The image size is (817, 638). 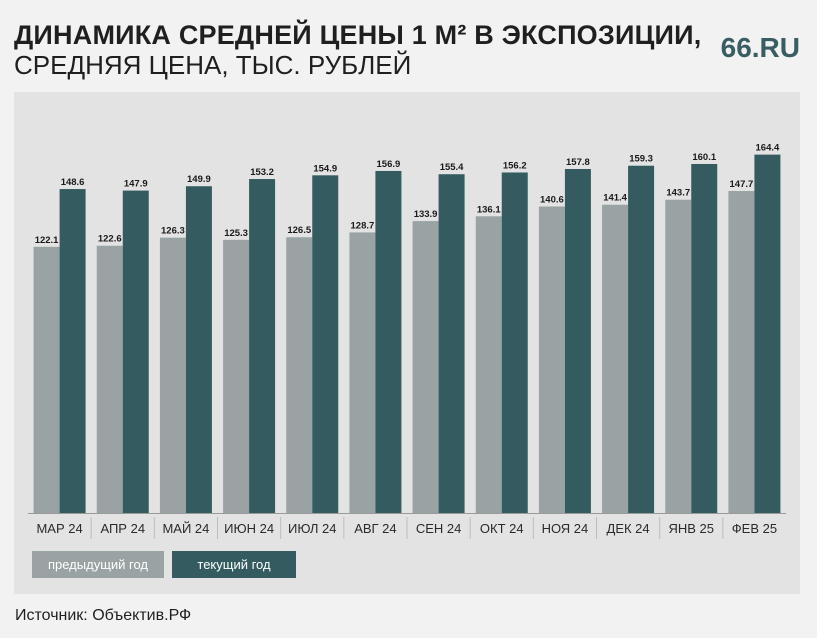 What do you see at coordinates (98, 564) in the screenshot?
I see `legend-previous-year: предыдущий год` at bounding box center [98, 564].